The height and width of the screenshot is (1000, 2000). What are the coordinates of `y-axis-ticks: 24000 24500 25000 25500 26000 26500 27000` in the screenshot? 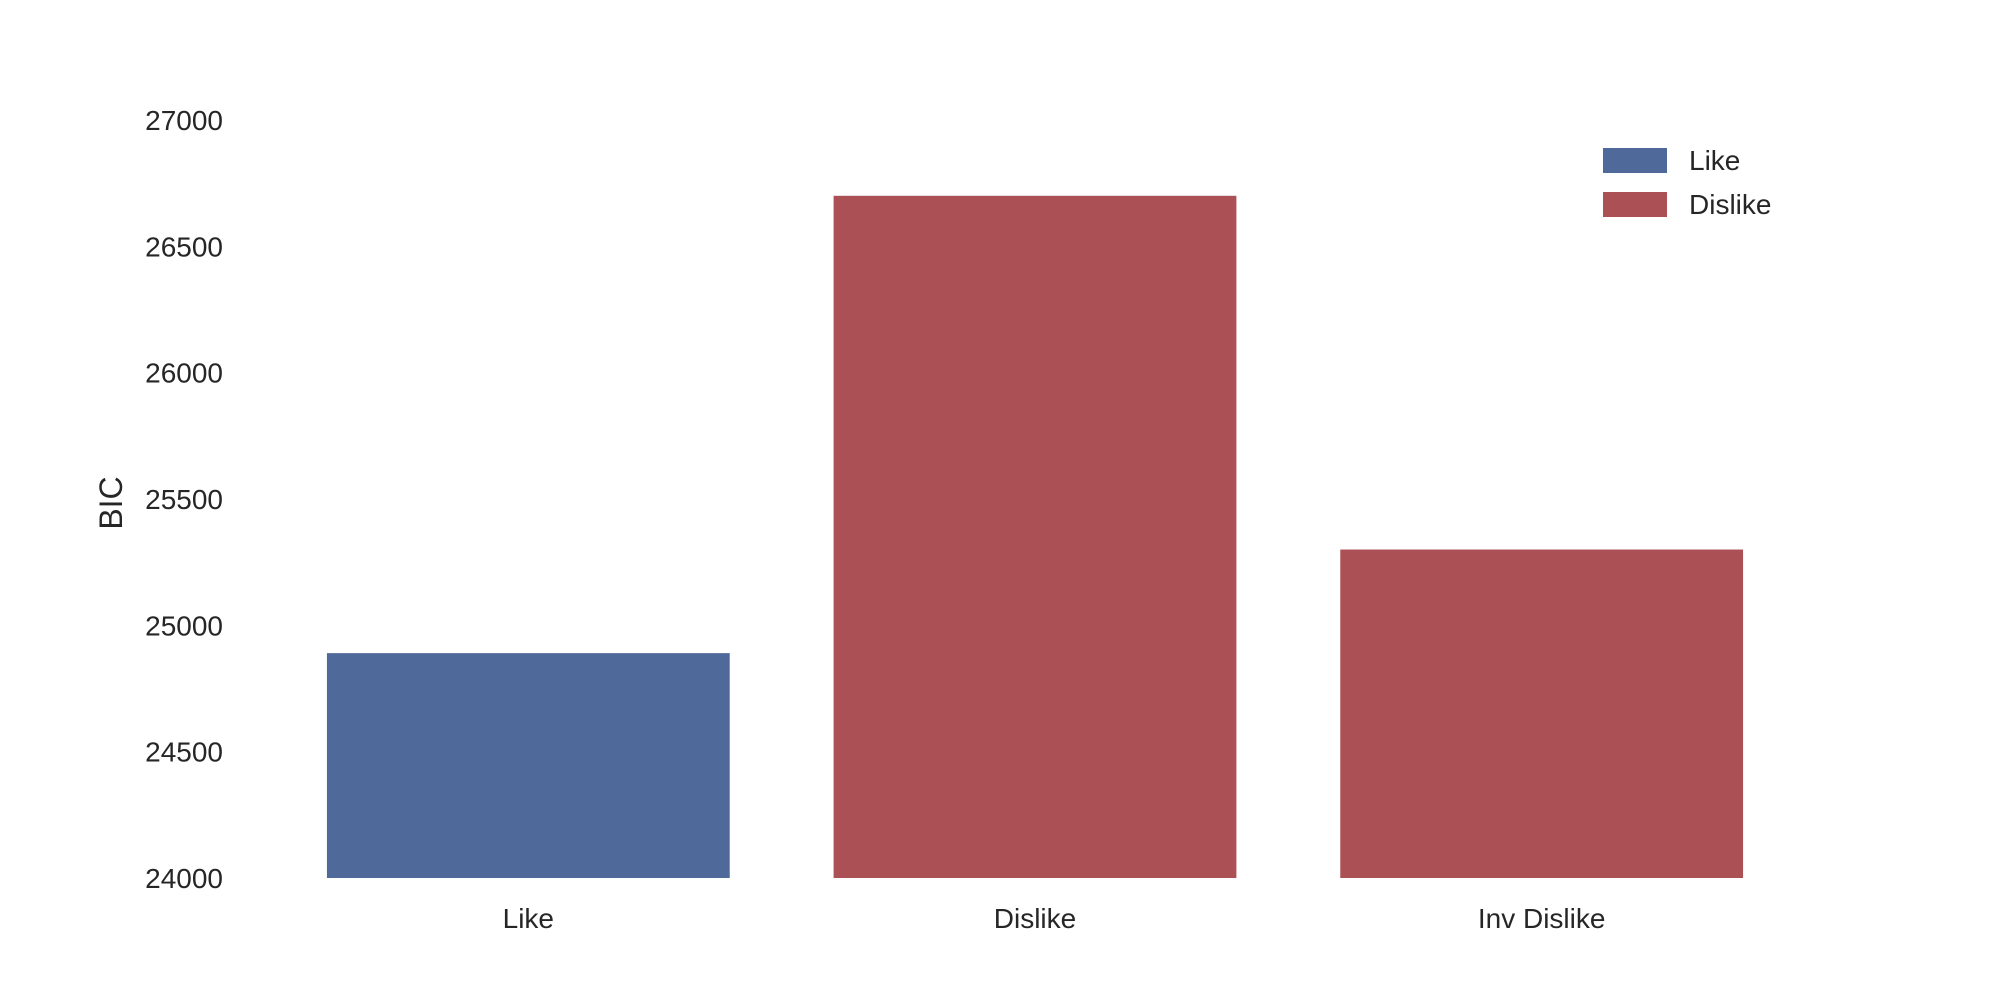 It's located at (184, 499).